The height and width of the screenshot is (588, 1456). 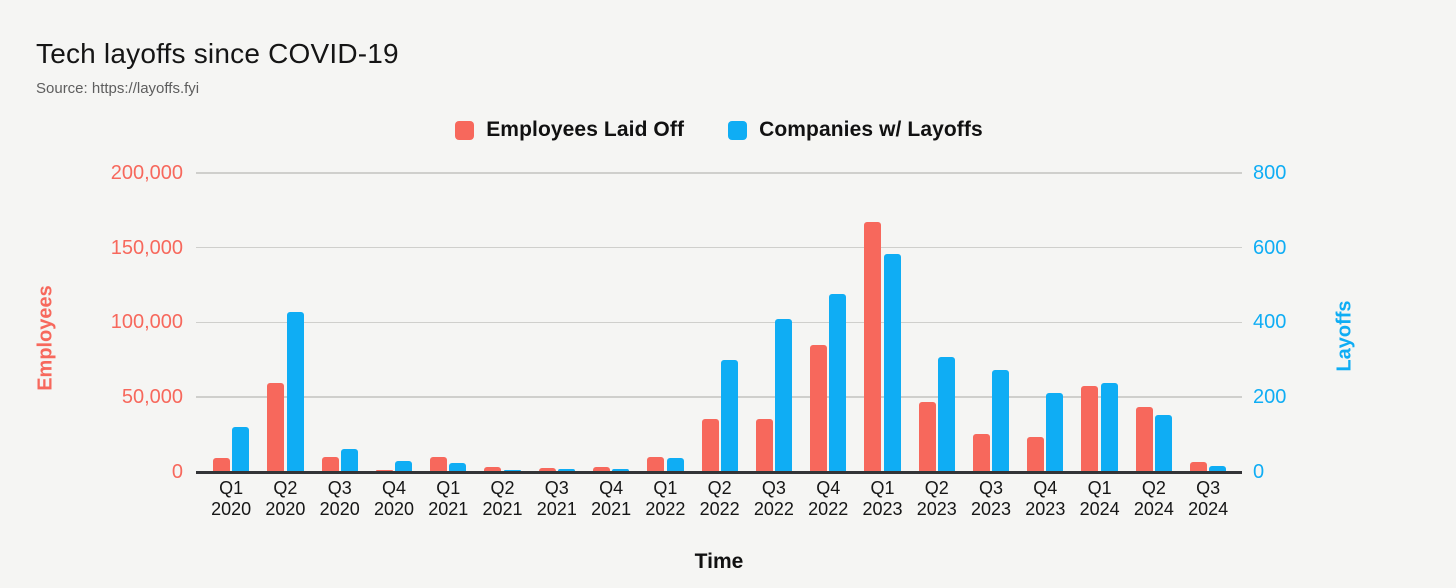 I want to click on x-axis-tick-label: Q2 2023, so click(x=936, y=498).